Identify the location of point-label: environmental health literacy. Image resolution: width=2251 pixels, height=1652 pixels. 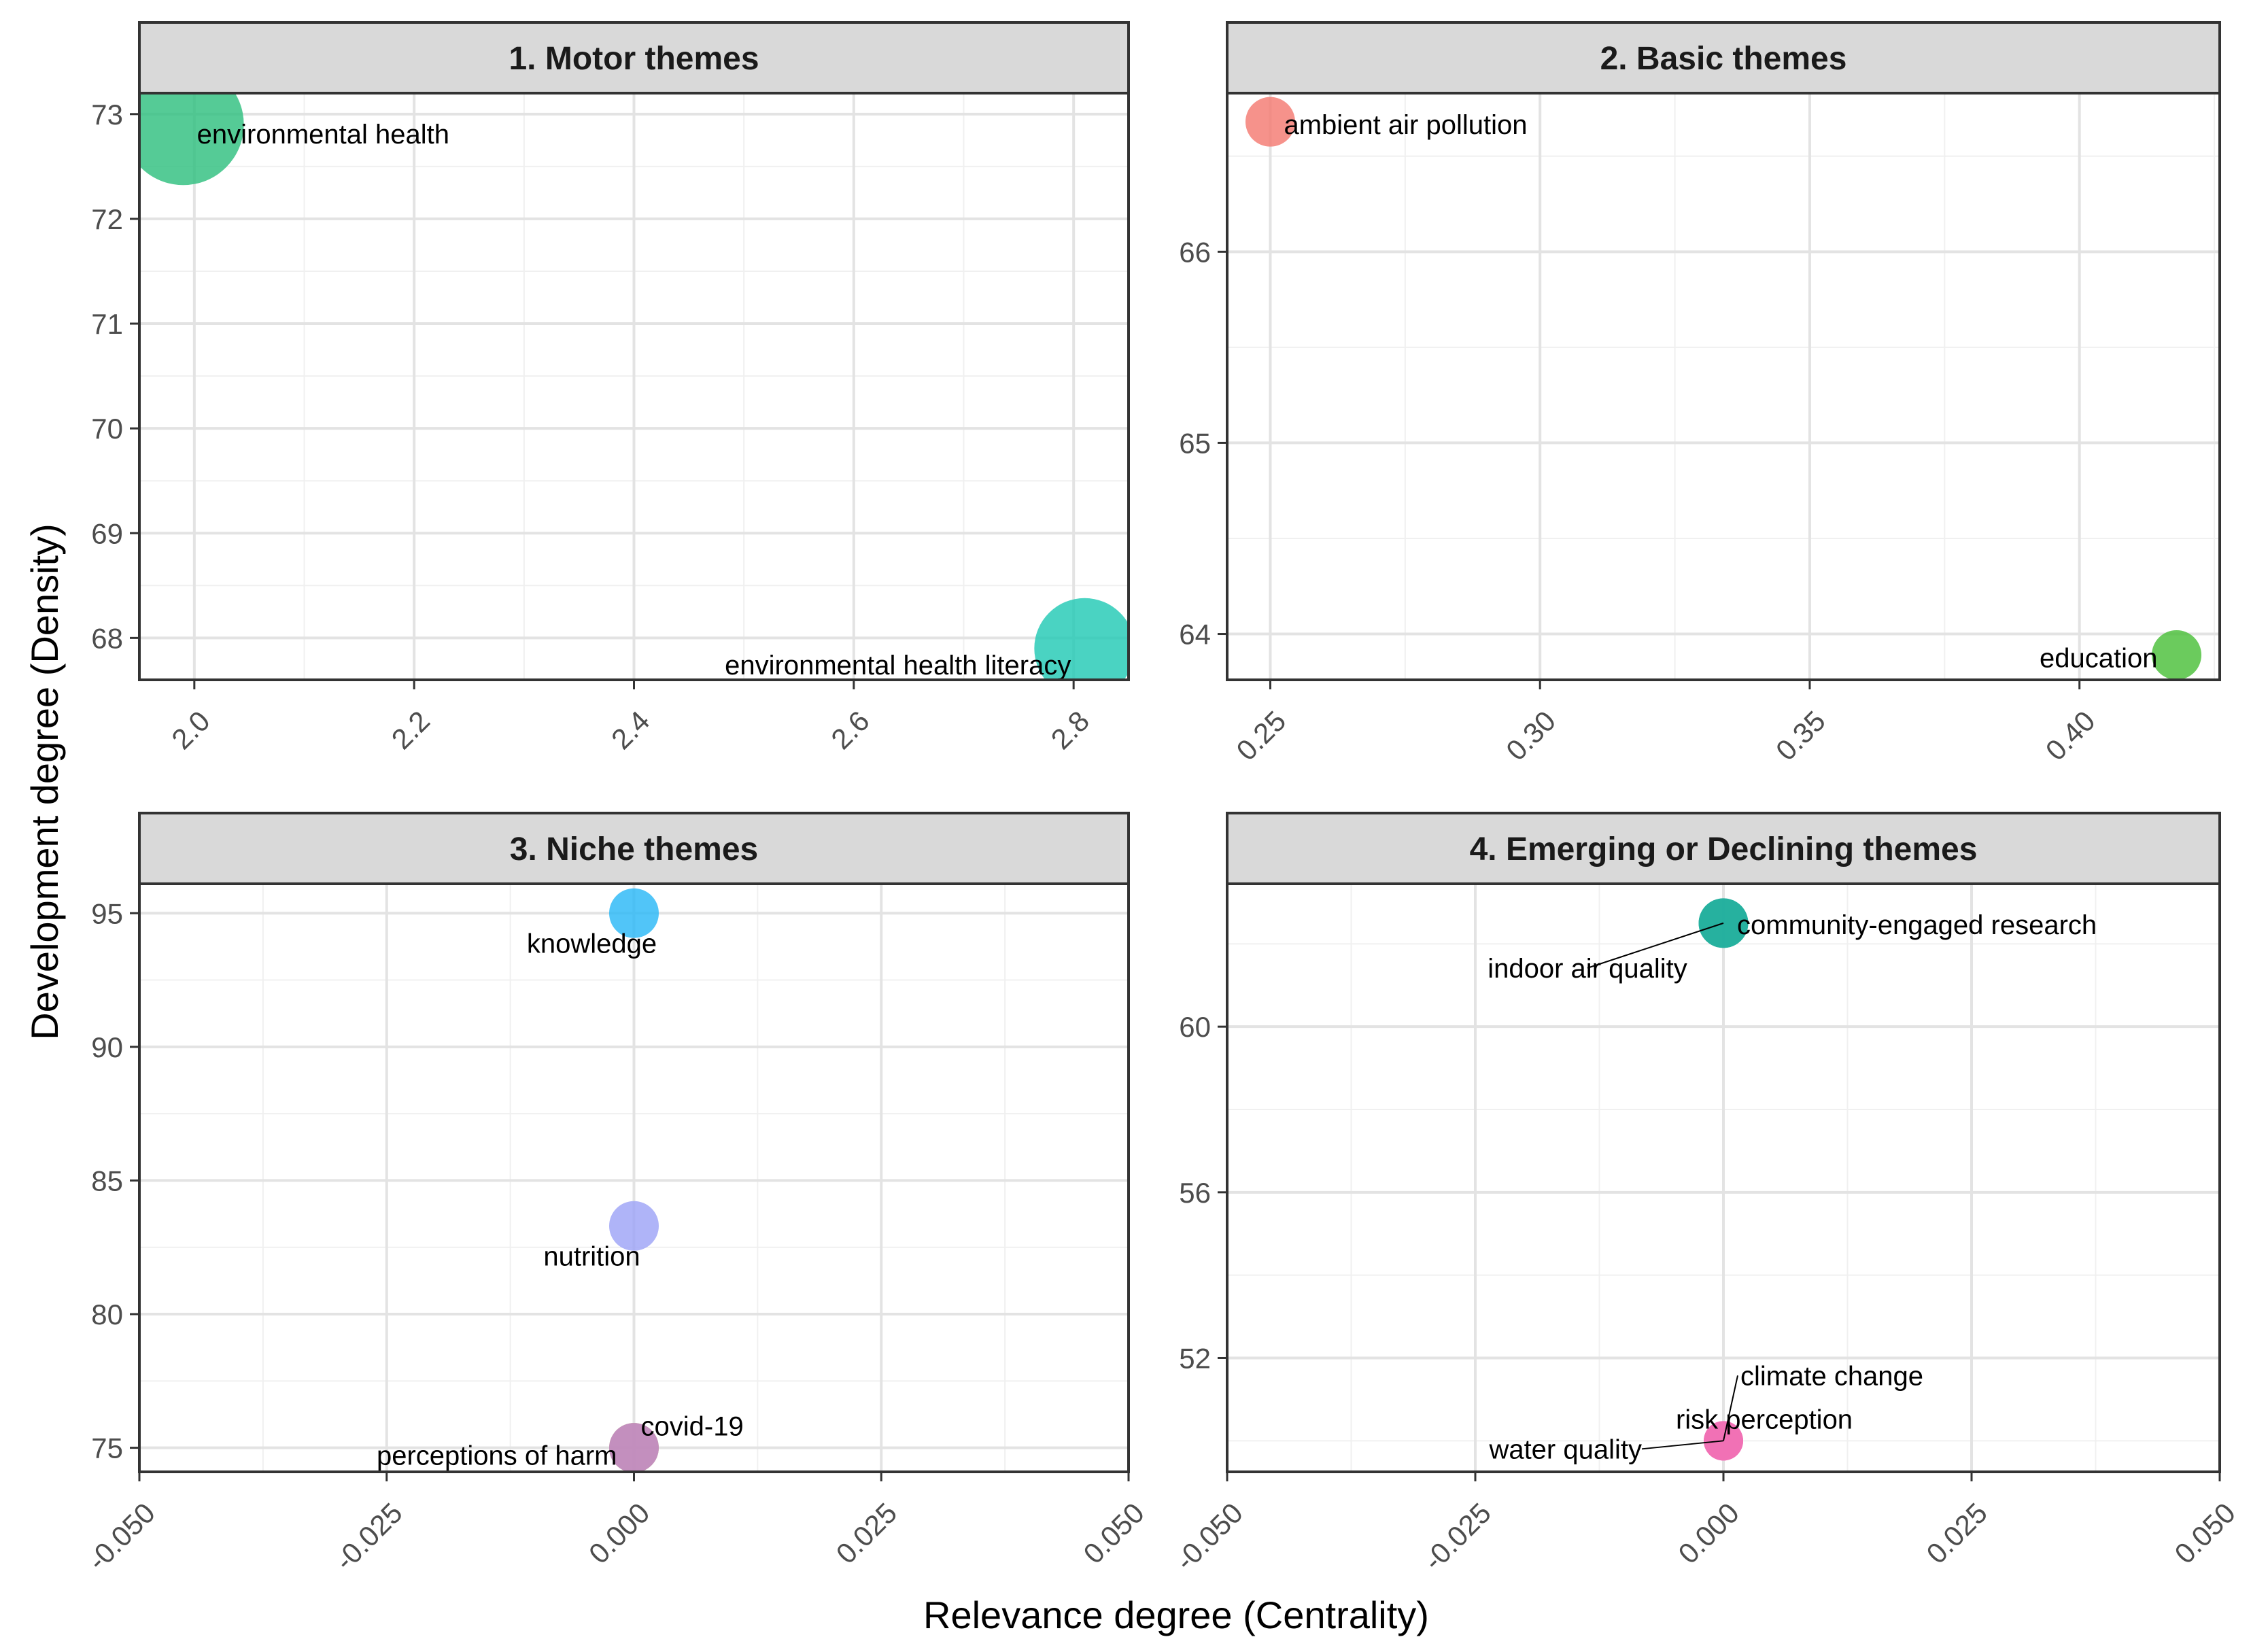
(898, 666).